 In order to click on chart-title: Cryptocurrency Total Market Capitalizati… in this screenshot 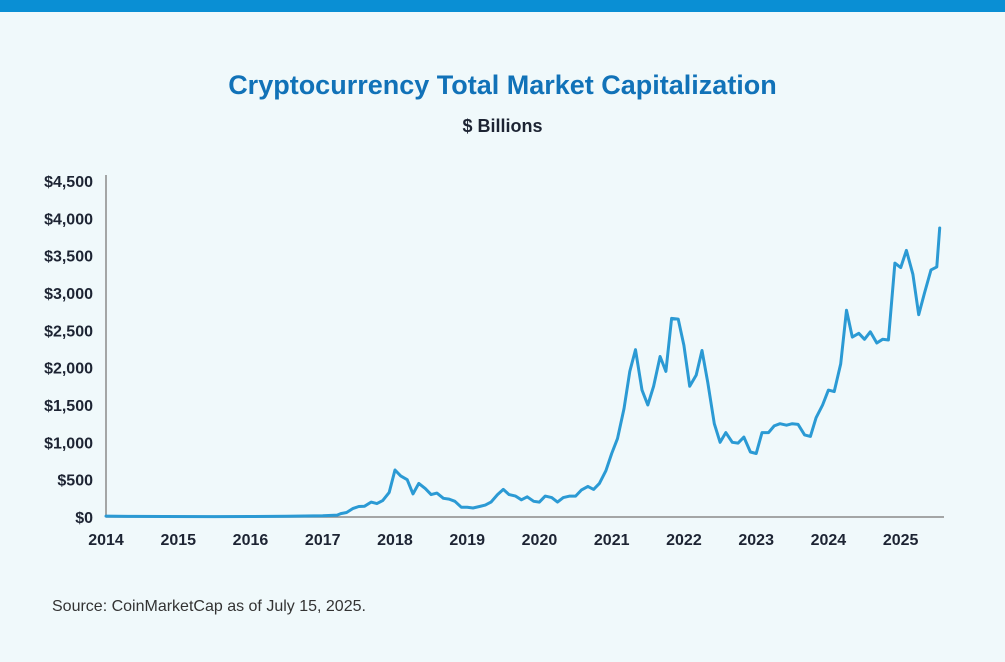, I will do `click(502, 85)`.